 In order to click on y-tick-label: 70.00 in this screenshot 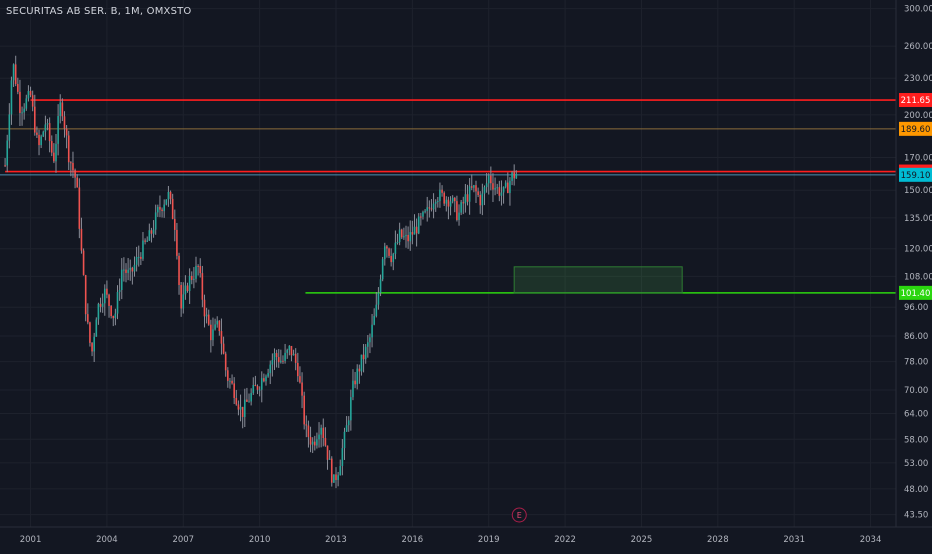, I will do `click(916, 391)`.